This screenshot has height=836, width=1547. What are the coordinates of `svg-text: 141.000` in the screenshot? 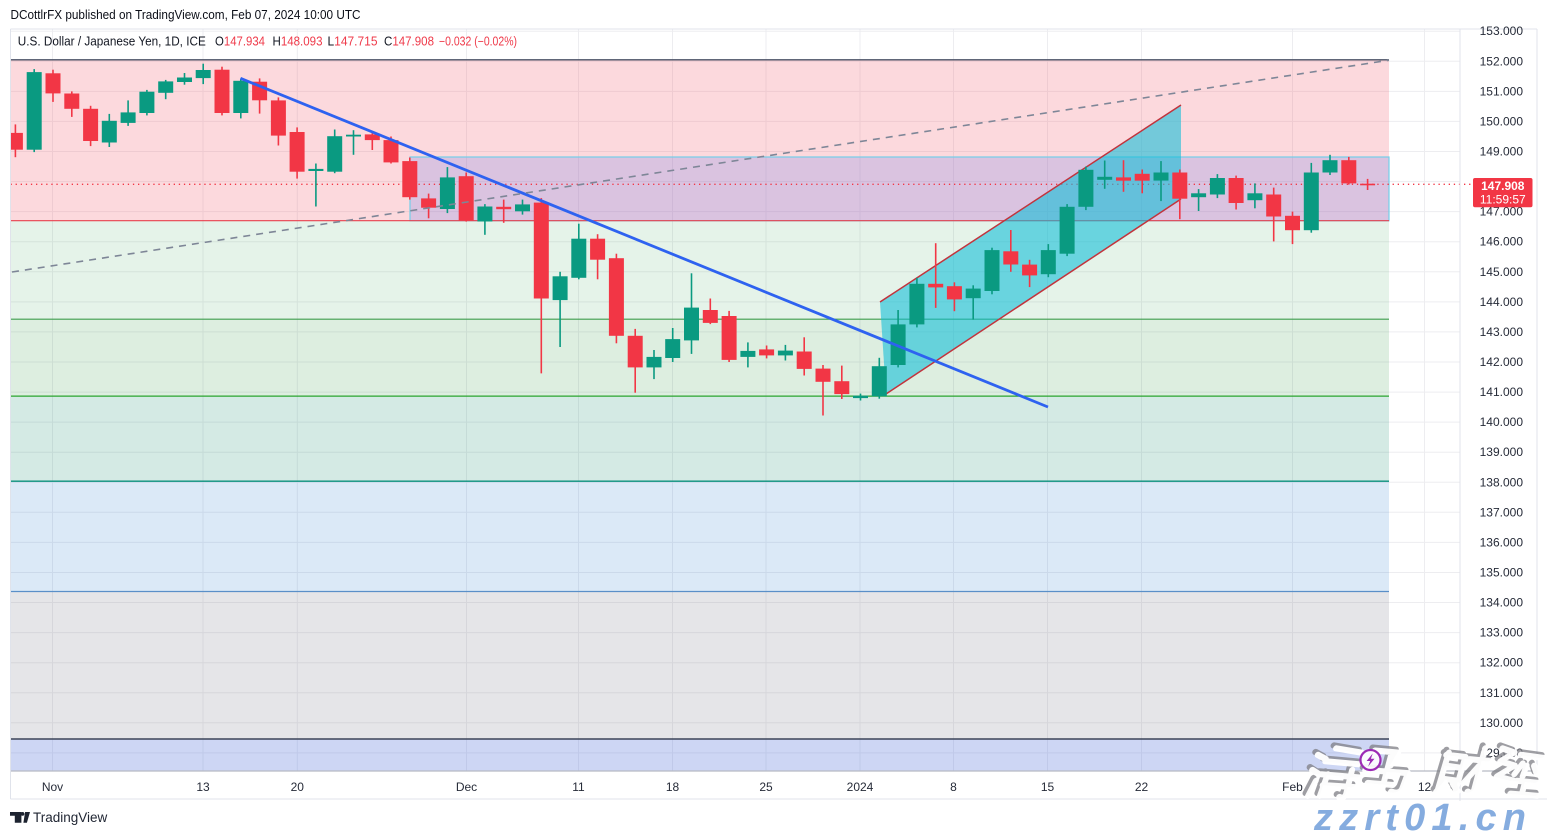 It's located at (1502, 392).